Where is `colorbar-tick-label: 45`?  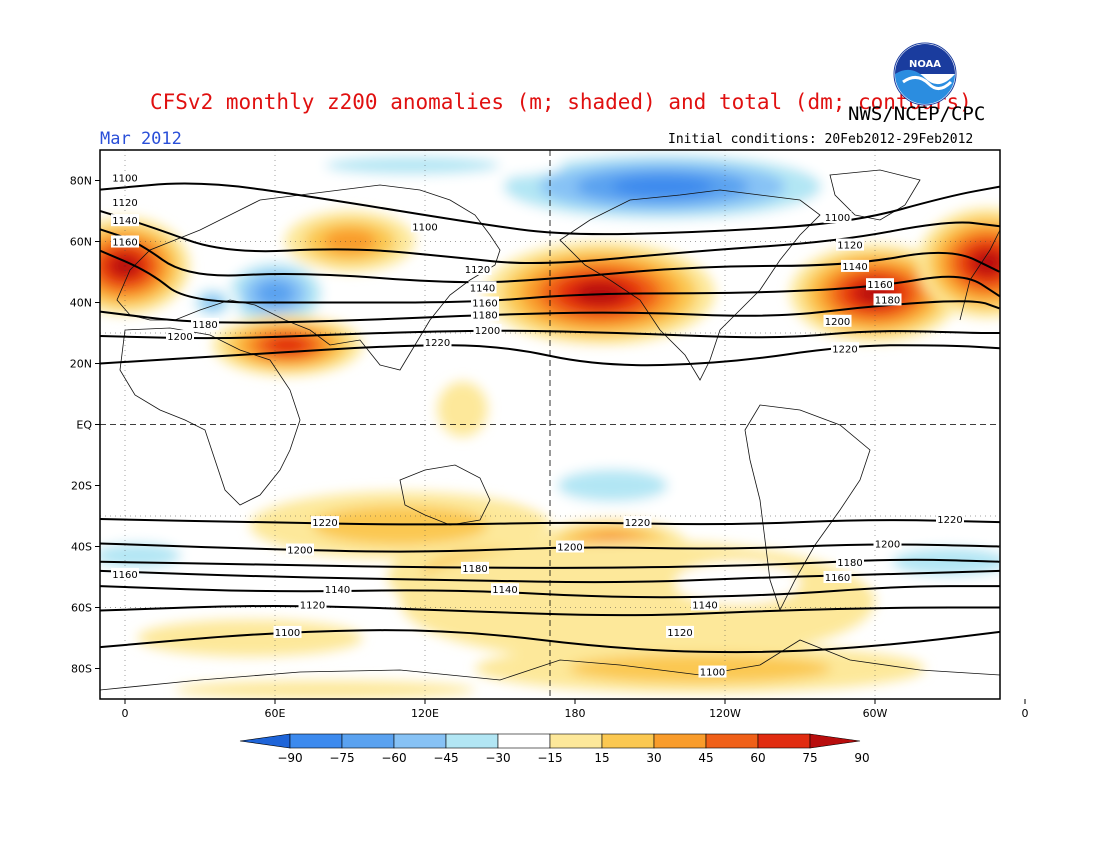 colorbar-tick-label: 45 is located at coordinates (705, 758).